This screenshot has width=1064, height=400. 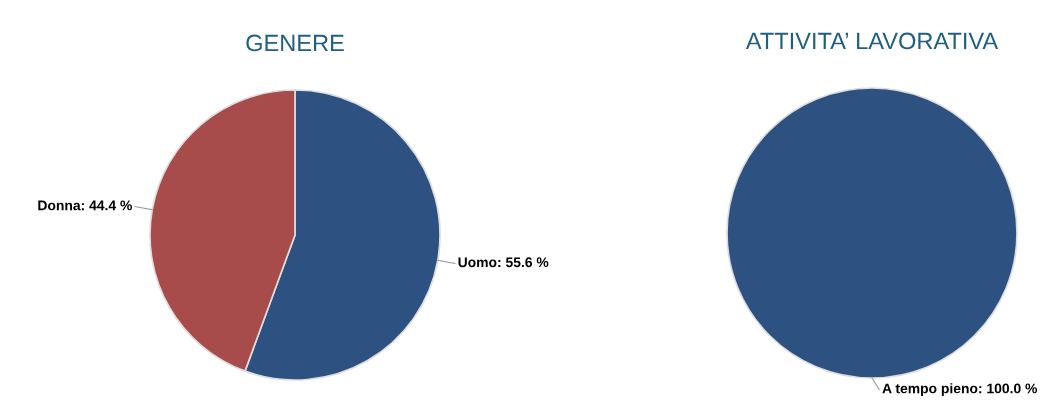 I want to click on chart-title: GENERE, so click(x=295, y=43).